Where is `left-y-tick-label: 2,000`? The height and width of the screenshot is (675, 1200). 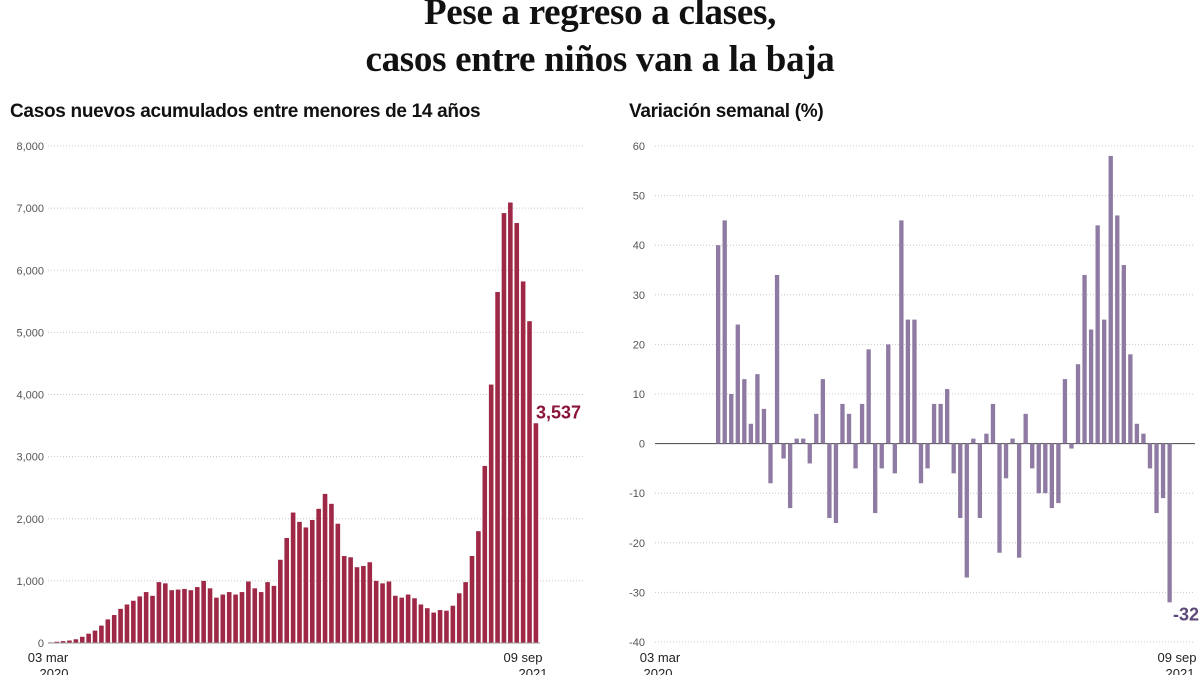
left-y-tick-label: 2,000 is located at coordinates (30, 520).